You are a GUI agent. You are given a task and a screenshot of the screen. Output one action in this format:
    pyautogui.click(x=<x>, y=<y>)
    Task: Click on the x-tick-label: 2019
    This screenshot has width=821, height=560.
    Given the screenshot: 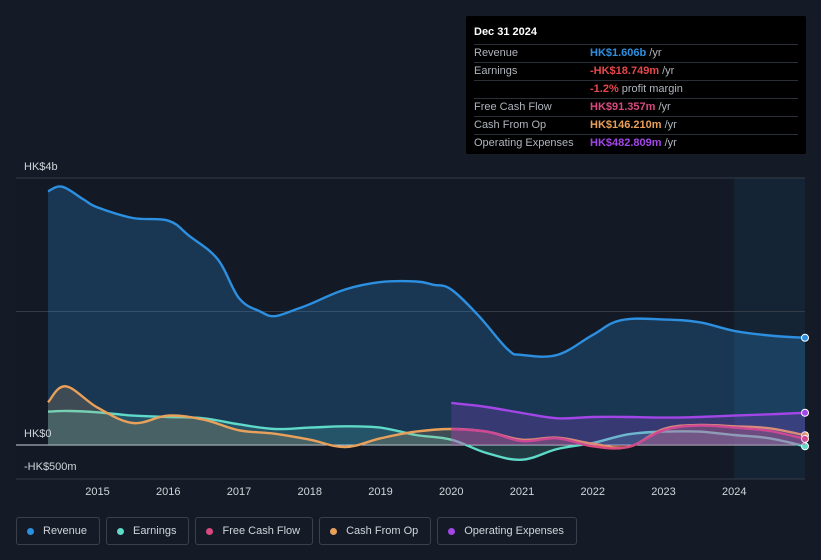 What is the action you would take?
    pyautogui.click(x=380, y=492)
    